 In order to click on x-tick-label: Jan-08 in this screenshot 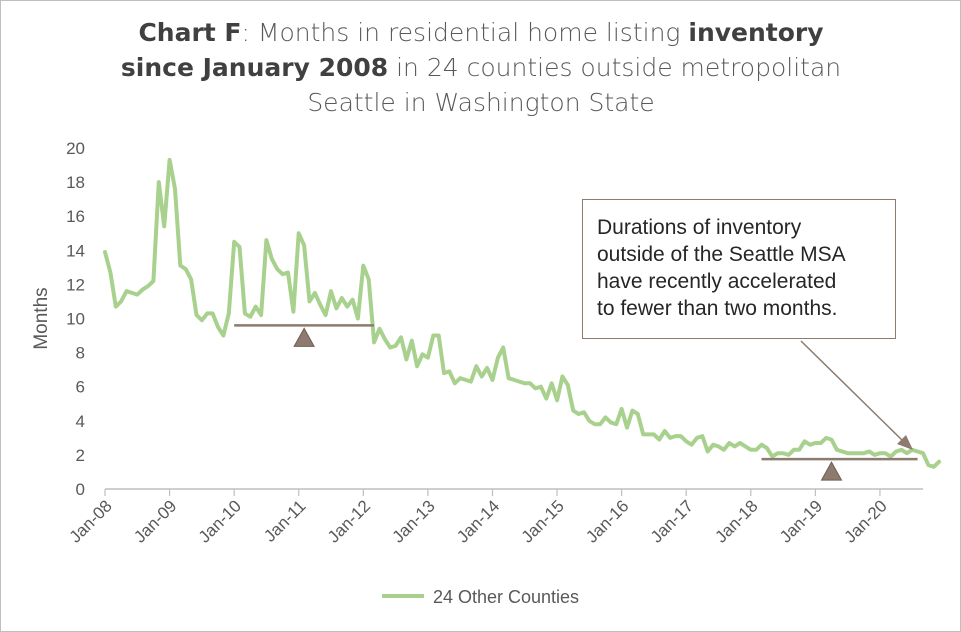, I will do `click(91, 521)`.